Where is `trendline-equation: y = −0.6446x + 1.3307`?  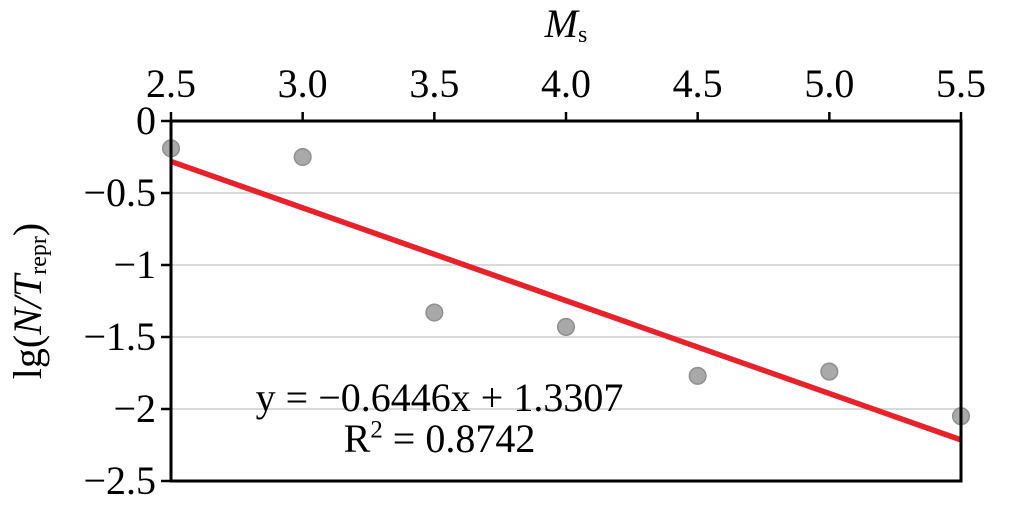
trendline-equation: y = −0.6446x + 1.3307 is located at coordinates (439, 397).